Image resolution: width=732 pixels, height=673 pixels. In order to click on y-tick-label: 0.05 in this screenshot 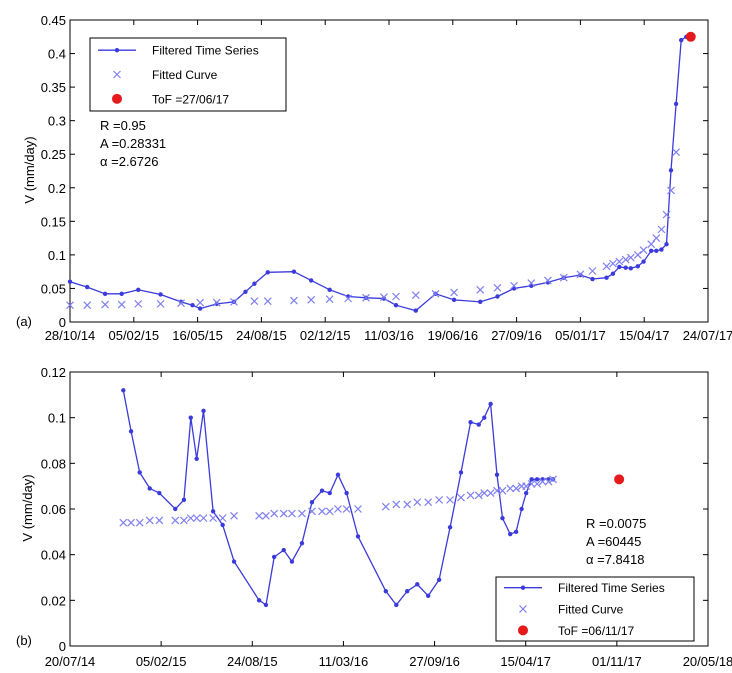, I will do `click(53, 288)`.